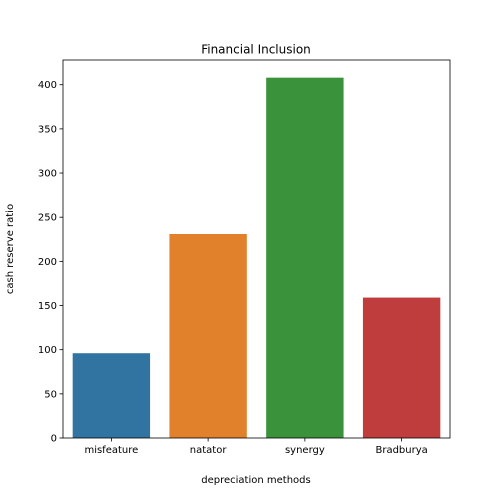 Image resolution: width=500 pixels, height=500 pixels. What do you see at coordinates (256, 50) in the screenshot?
I see `chart-title: Financial Inclusion` at bounding box center [256, 50].